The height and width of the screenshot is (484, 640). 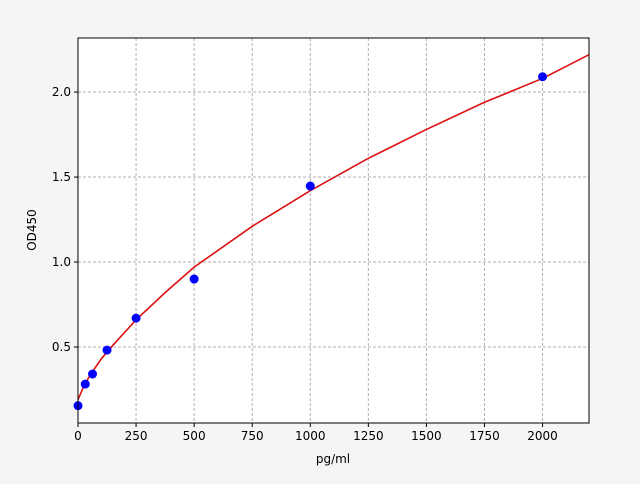 What do you see at coordinates (426, 436) in the screenshot?
I see `x-tick-label: 1500` at bounding box center [426, 436].